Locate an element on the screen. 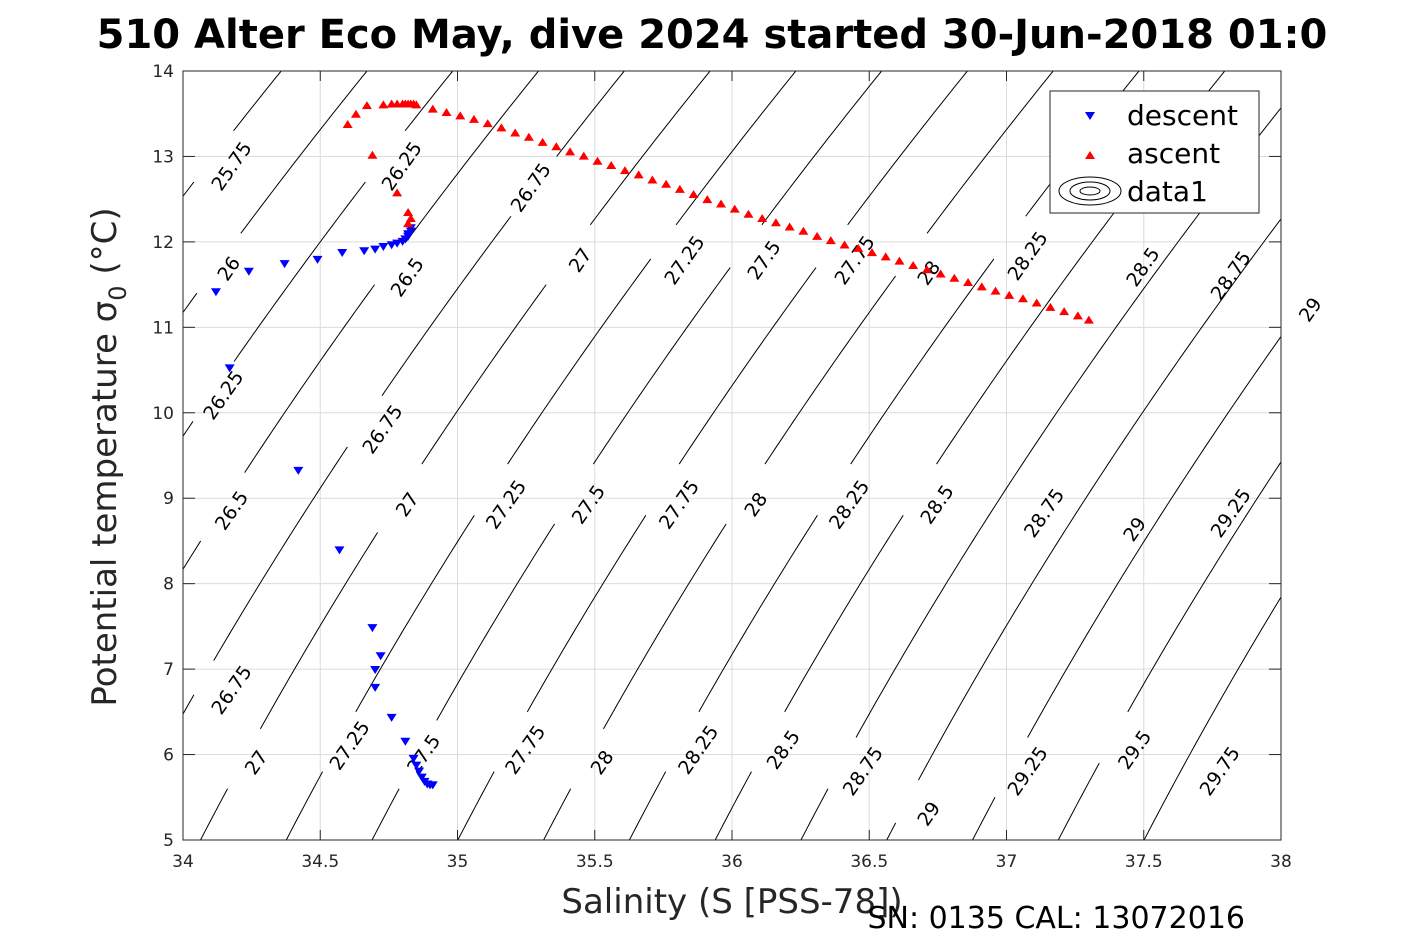  legend-label-data1: data1 is located at coordinates (1167, 191).